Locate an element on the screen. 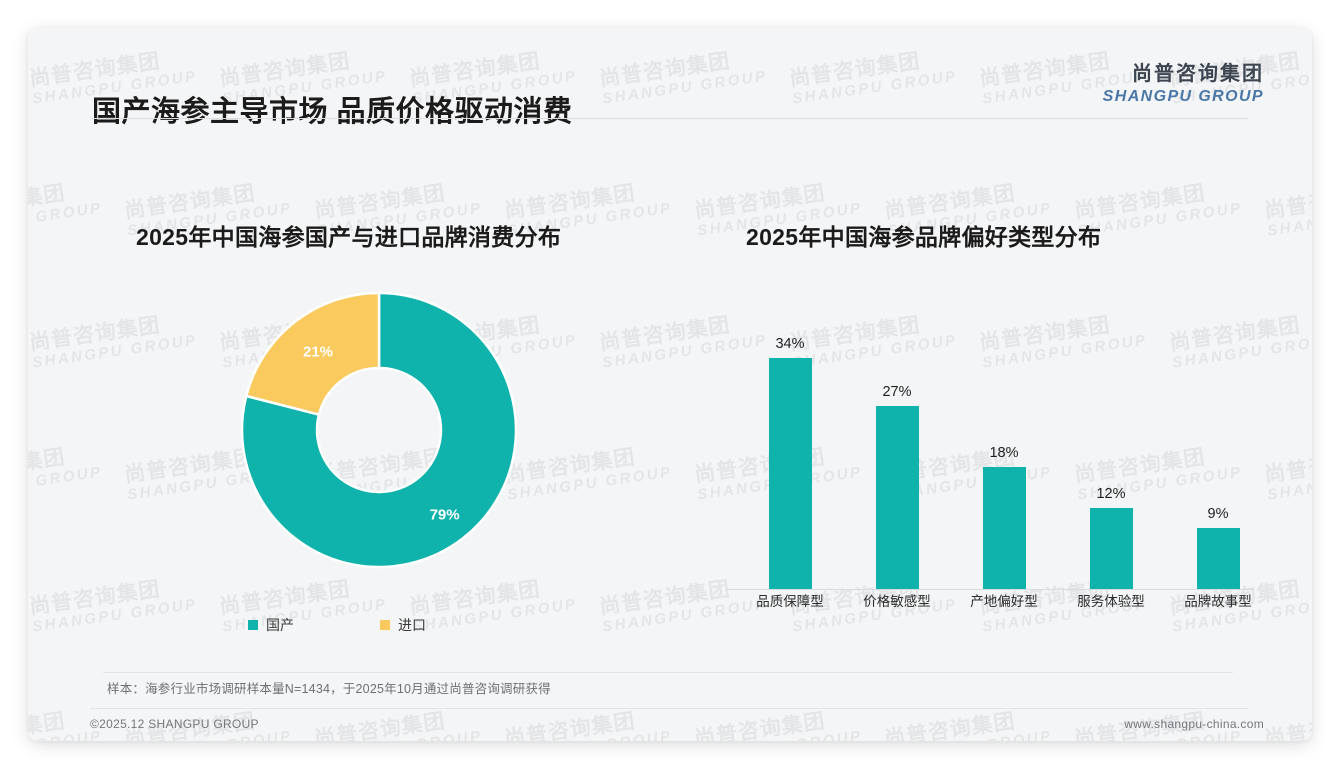 This screenshot has height=780, width=1340. legend-item-domestic: 国产 is located at coordinates (271, 625).